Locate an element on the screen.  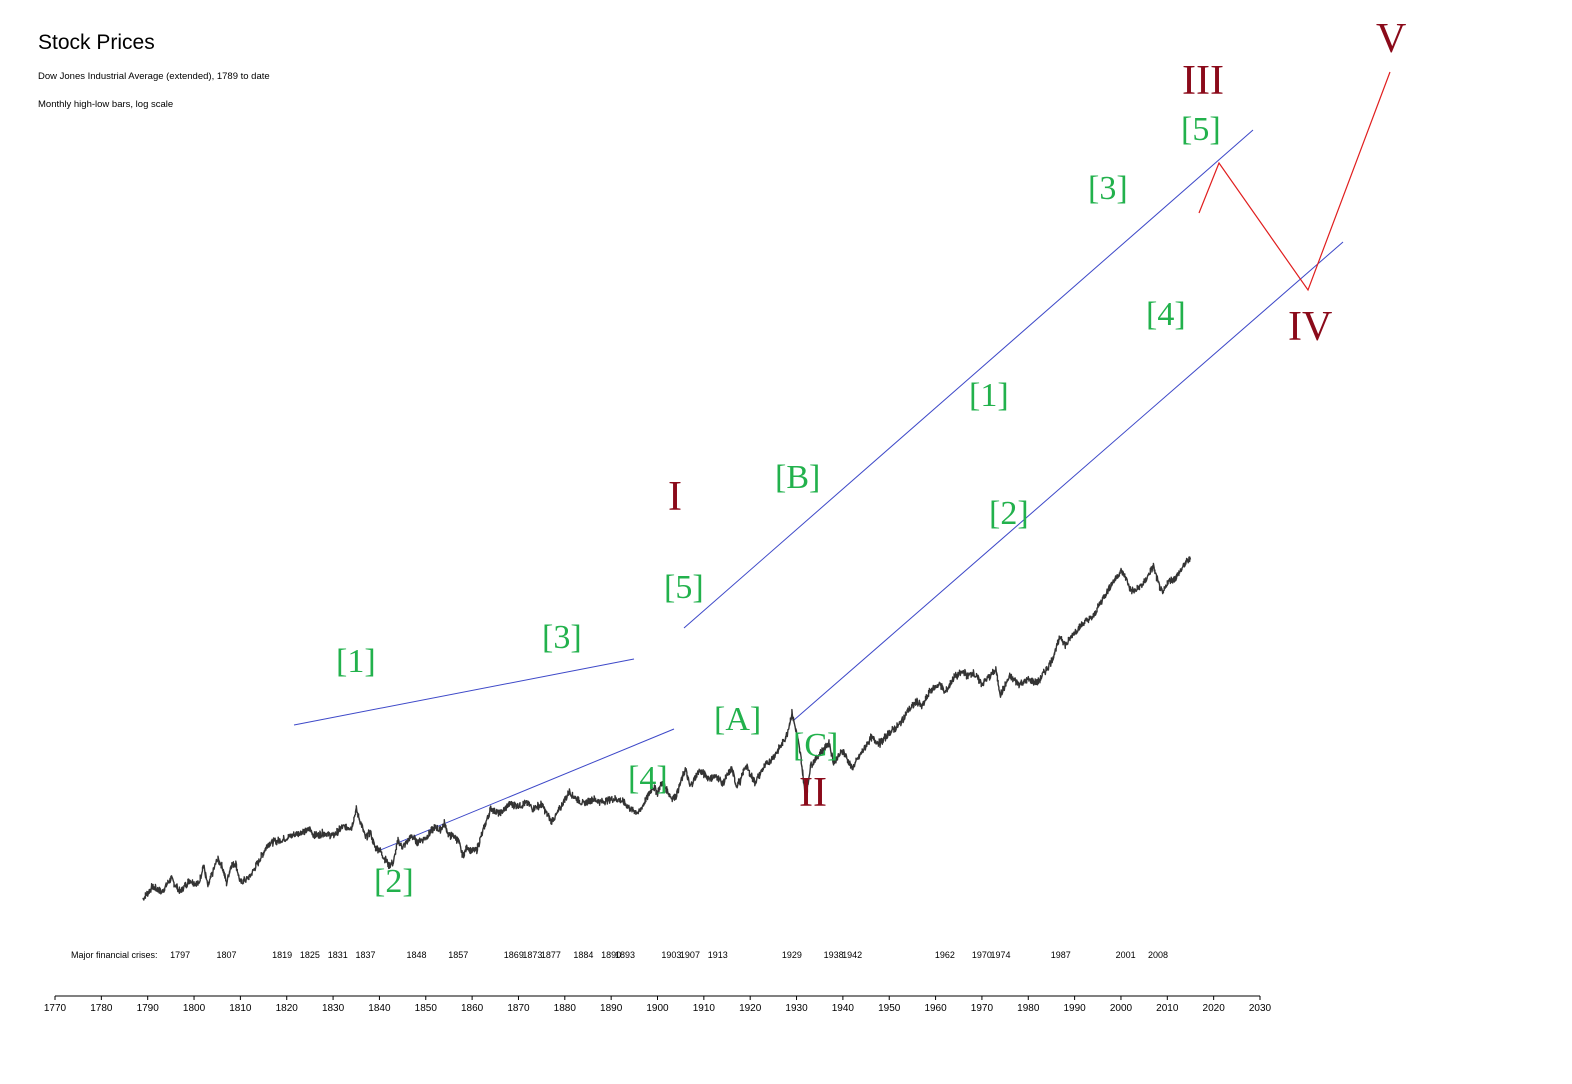
wave-label-III: III is located at coordinates (1203, 81).